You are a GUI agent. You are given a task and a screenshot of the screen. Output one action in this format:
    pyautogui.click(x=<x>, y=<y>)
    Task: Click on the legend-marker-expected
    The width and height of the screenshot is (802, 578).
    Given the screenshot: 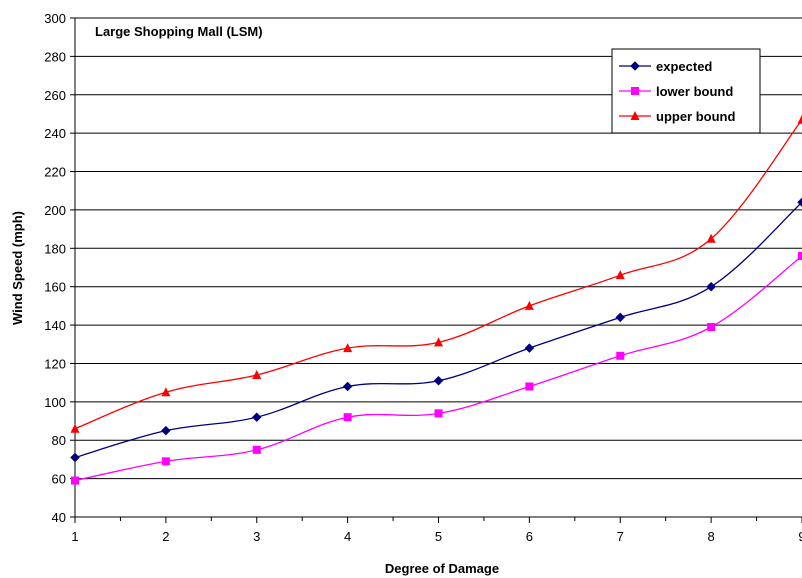 What is the action you would take?
    pyautogui.click(x=635, y=66)
    